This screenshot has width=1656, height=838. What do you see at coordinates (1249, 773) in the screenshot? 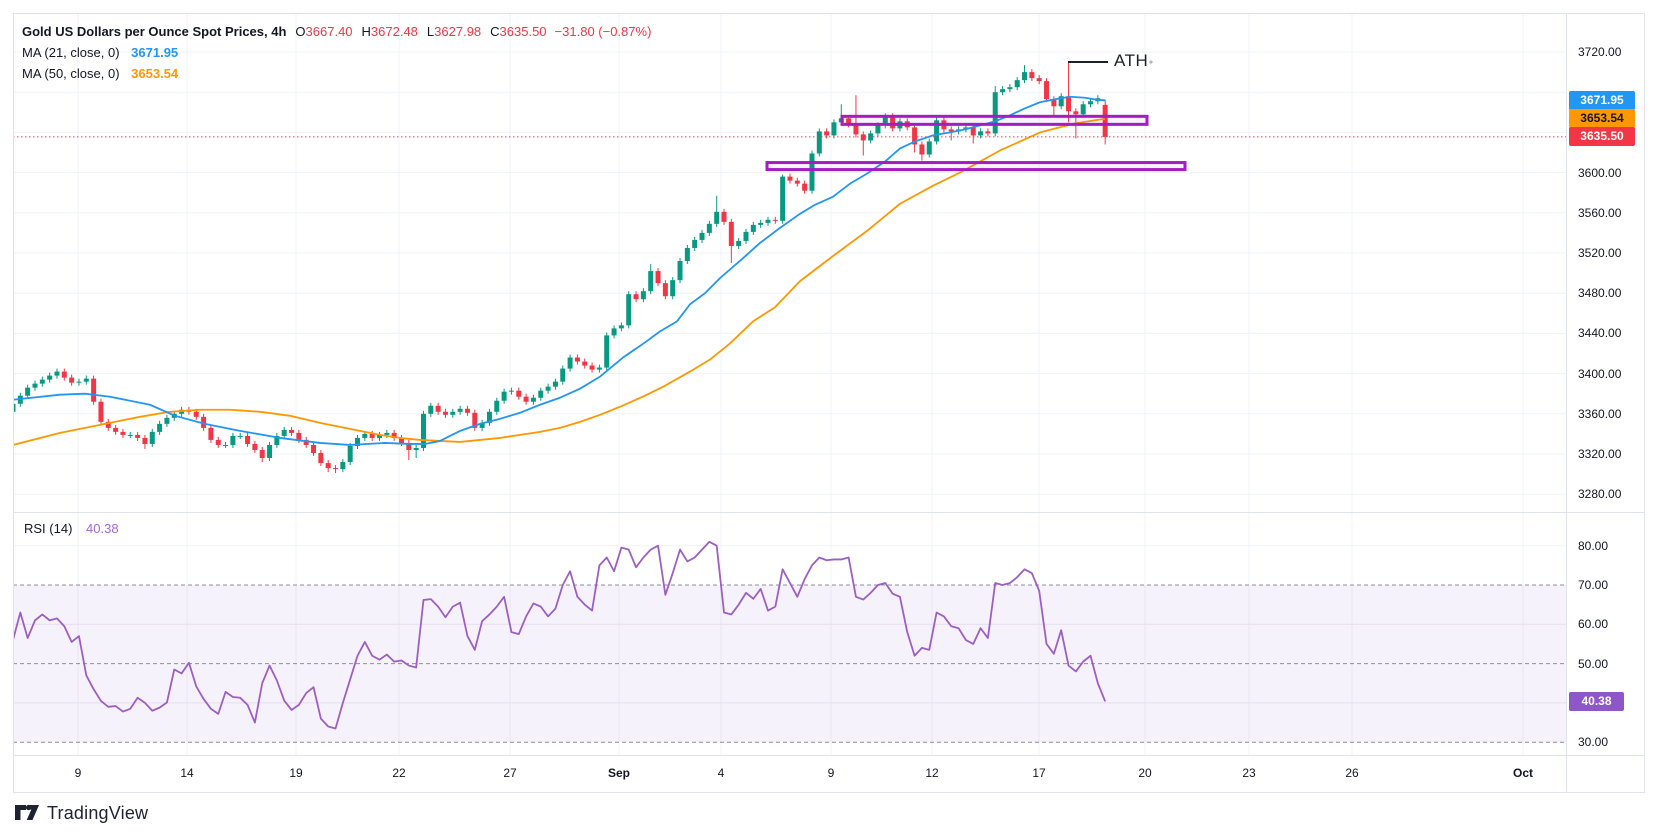
I see `time-tick-label: 23` at bounding box center [1249, 773].